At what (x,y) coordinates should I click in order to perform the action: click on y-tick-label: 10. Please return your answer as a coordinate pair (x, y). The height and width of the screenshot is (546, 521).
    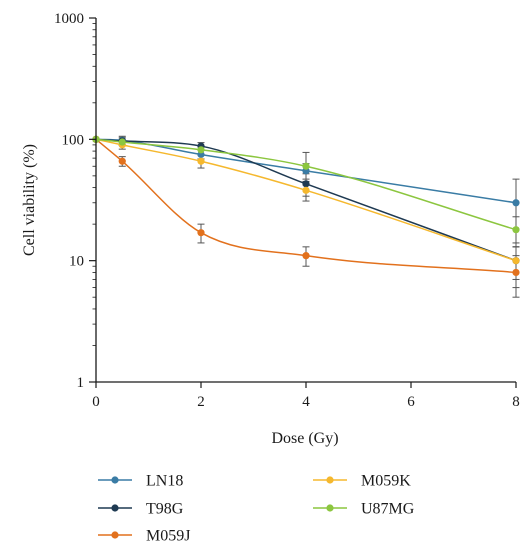
    Looking at the image, I should click on (76, 262).